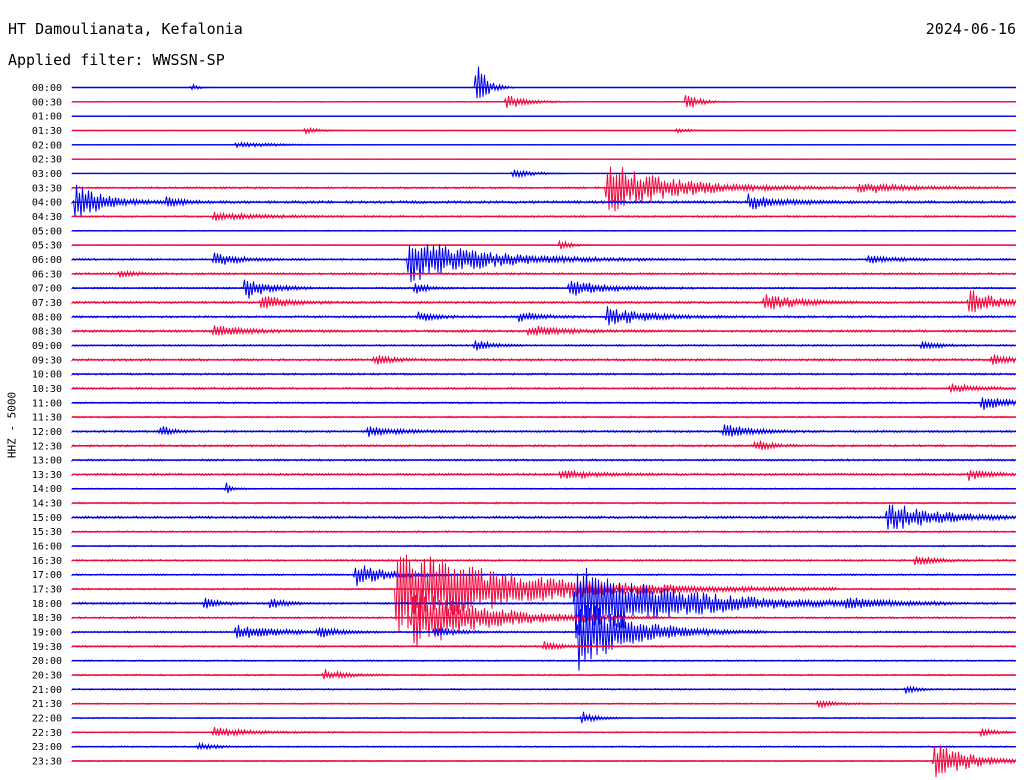 This screenshot has height=780, width=1024. What do you see at coordinates (47, 389) in the screenshot?
I see `row-time-label: 10:30` at bounding box center [47, 389].